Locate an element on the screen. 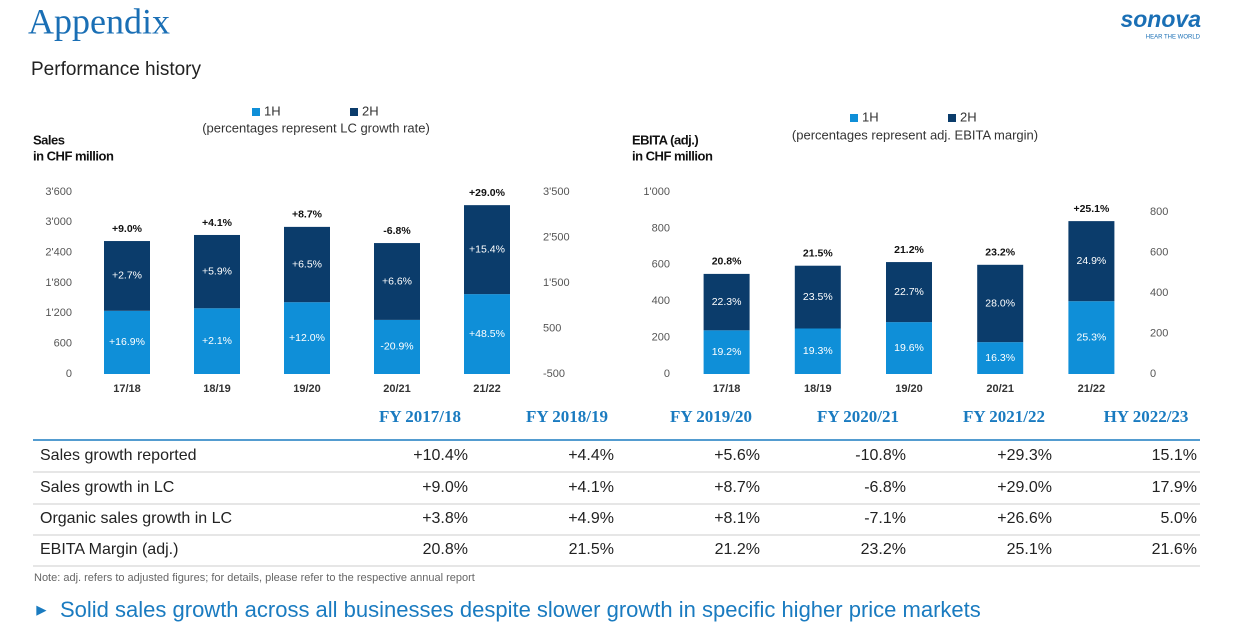 This screenshot has width=1239, height=644. slide-subtitle: Performance history is located at coordinates (116, 69).